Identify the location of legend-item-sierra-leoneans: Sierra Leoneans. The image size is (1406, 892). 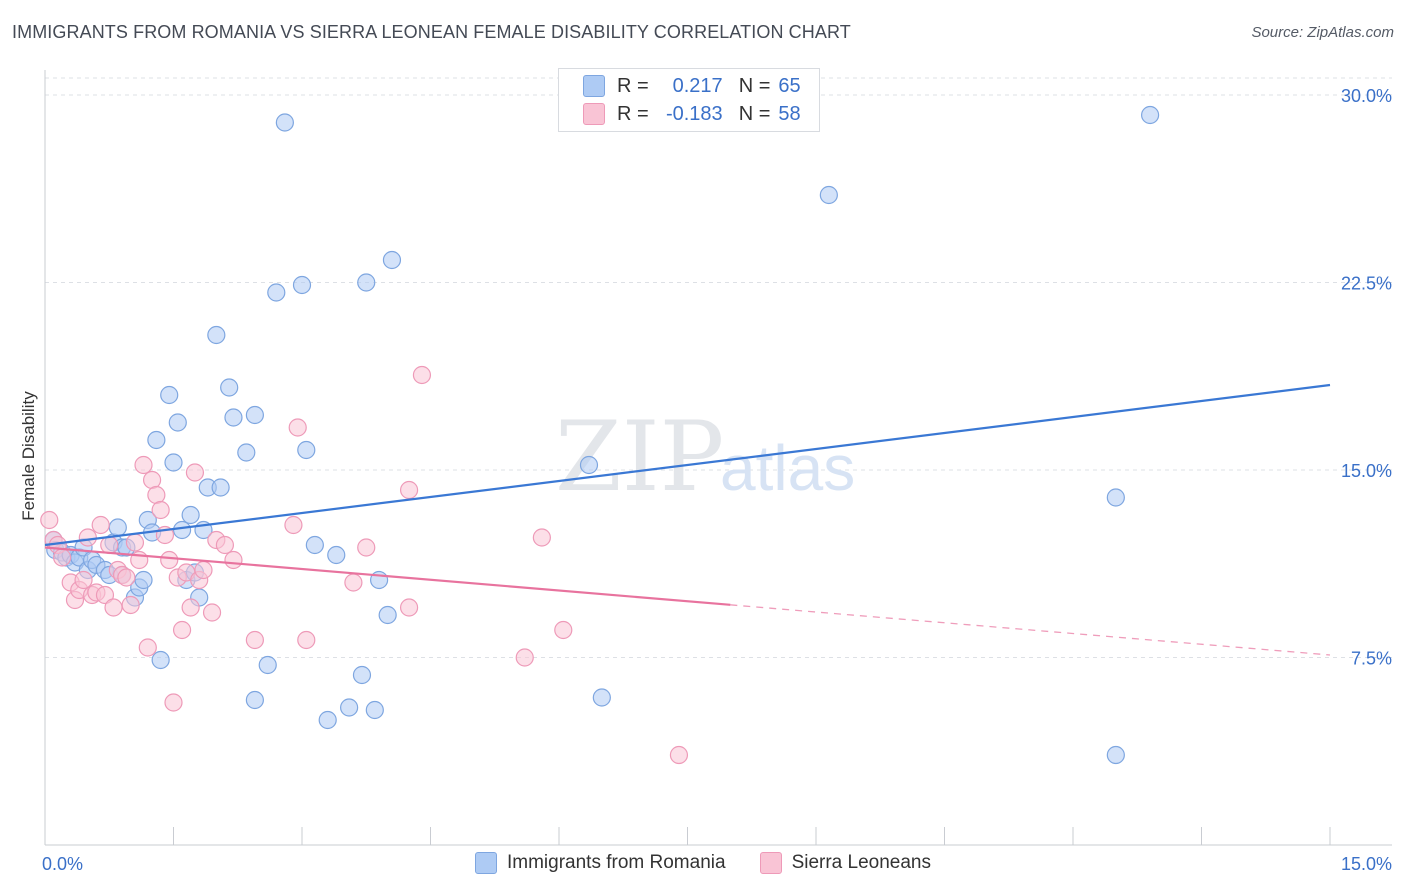
(845, 863).